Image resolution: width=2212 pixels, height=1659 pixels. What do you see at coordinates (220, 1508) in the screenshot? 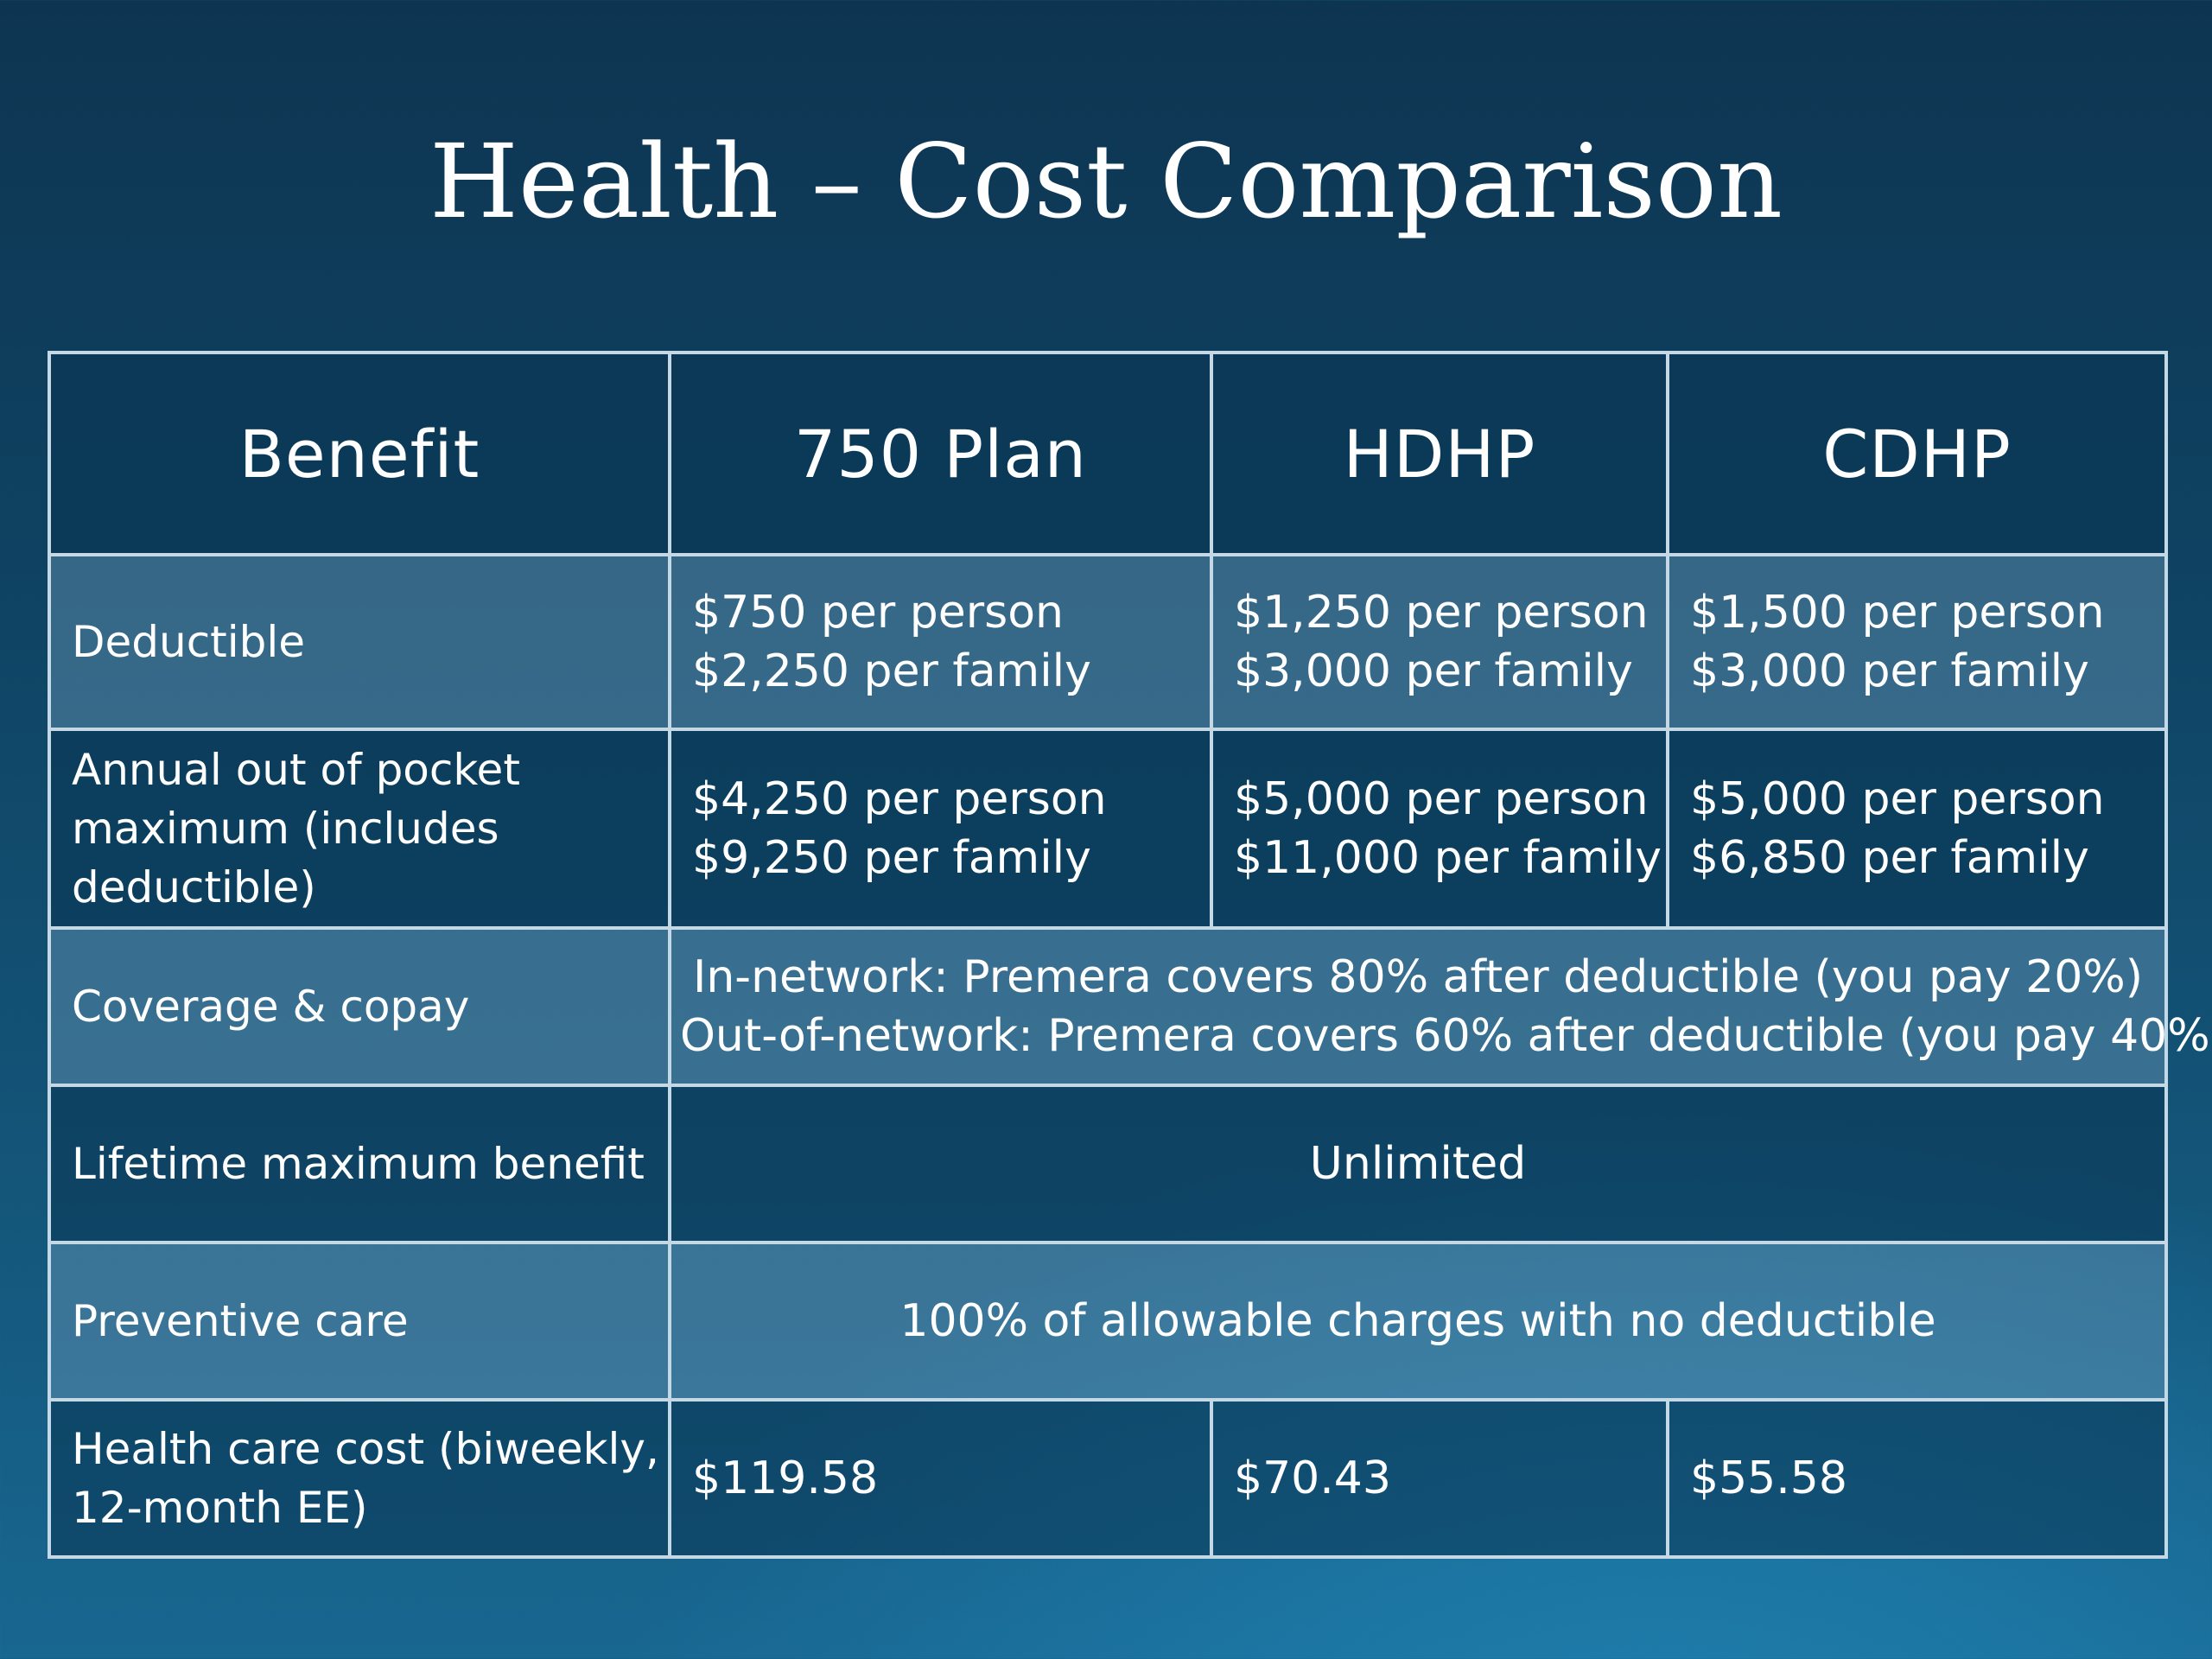
I see `label-line: 12-month EE)` at bounding box center [220, 1508].